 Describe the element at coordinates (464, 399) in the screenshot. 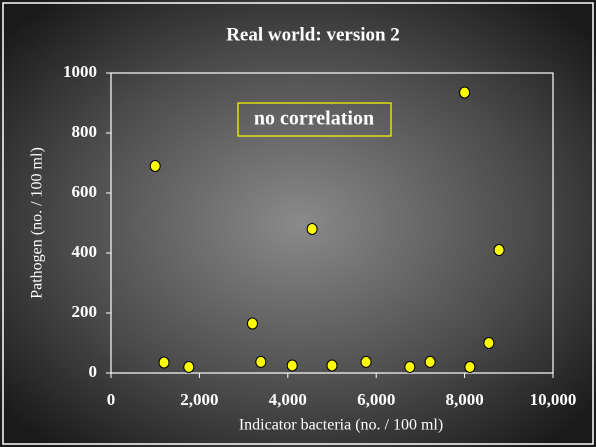

I see `x-tick-label: 8,000` at that location.